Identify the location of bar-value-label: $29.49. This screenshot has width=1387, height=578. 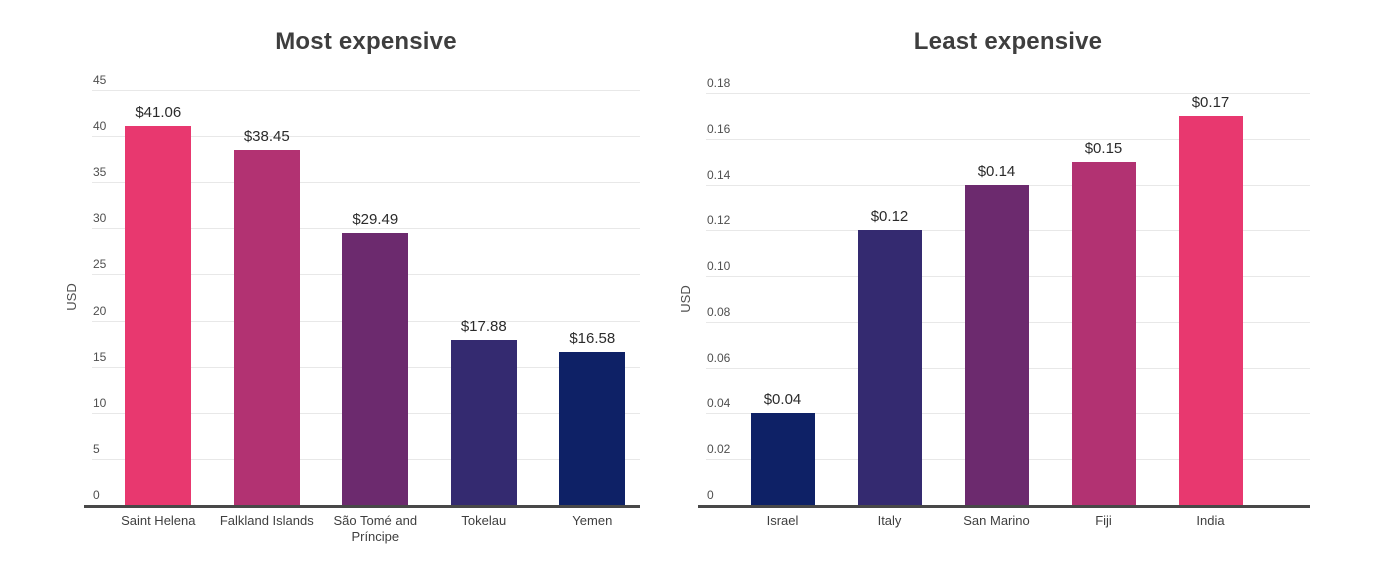
(375, 219).